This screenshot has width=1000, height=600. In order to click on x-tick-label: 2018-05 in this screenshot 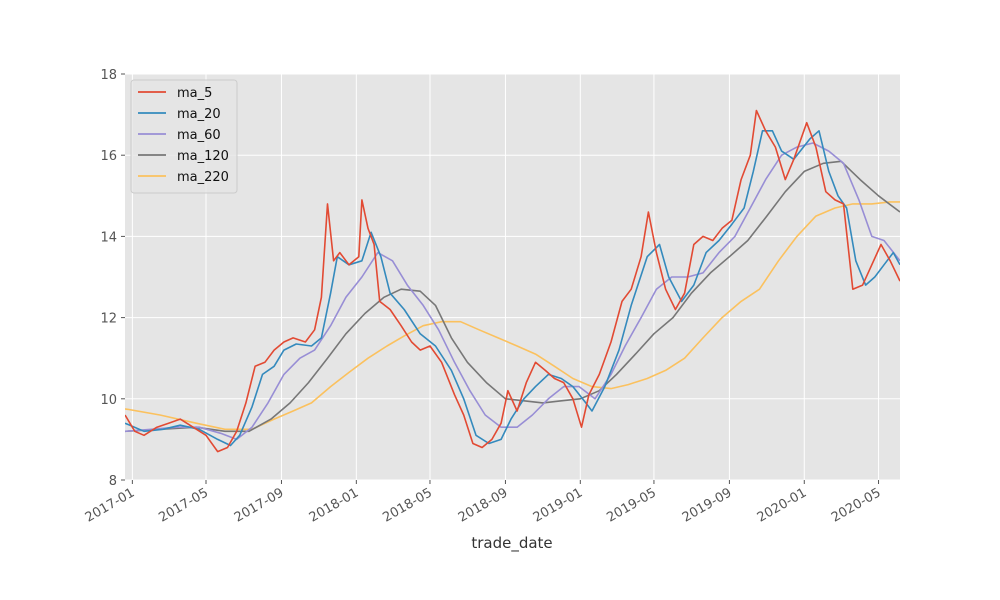, I will do `click(407, 505)`.